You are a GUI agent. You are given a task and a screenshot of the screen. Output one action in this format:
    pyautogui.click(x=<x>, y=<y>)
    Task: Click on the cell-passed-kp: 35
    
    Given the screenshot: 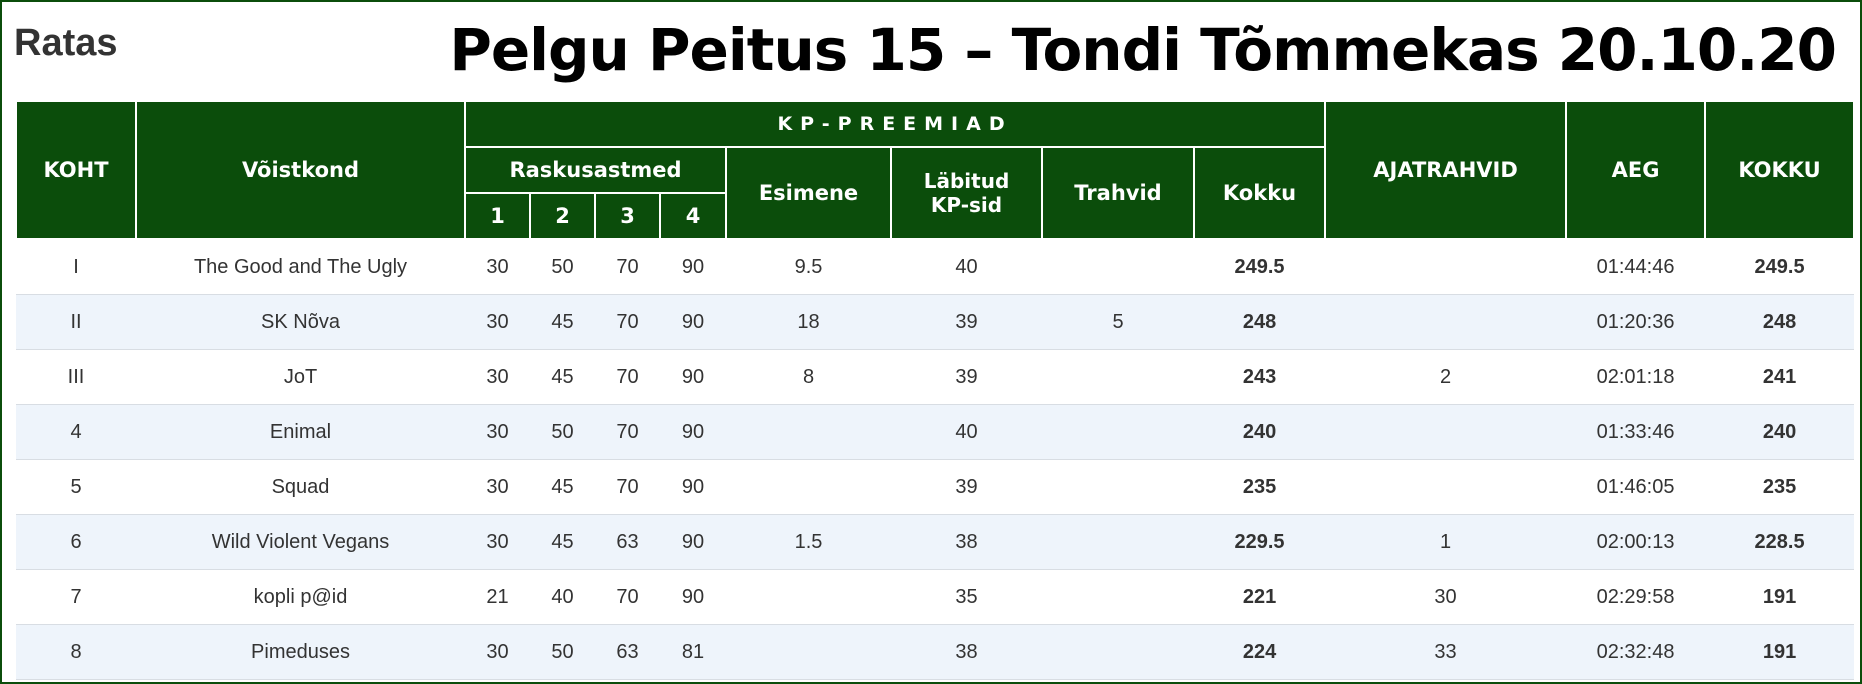 What is the action you would take?
    pyautogui.click(x=966, y=597)
    